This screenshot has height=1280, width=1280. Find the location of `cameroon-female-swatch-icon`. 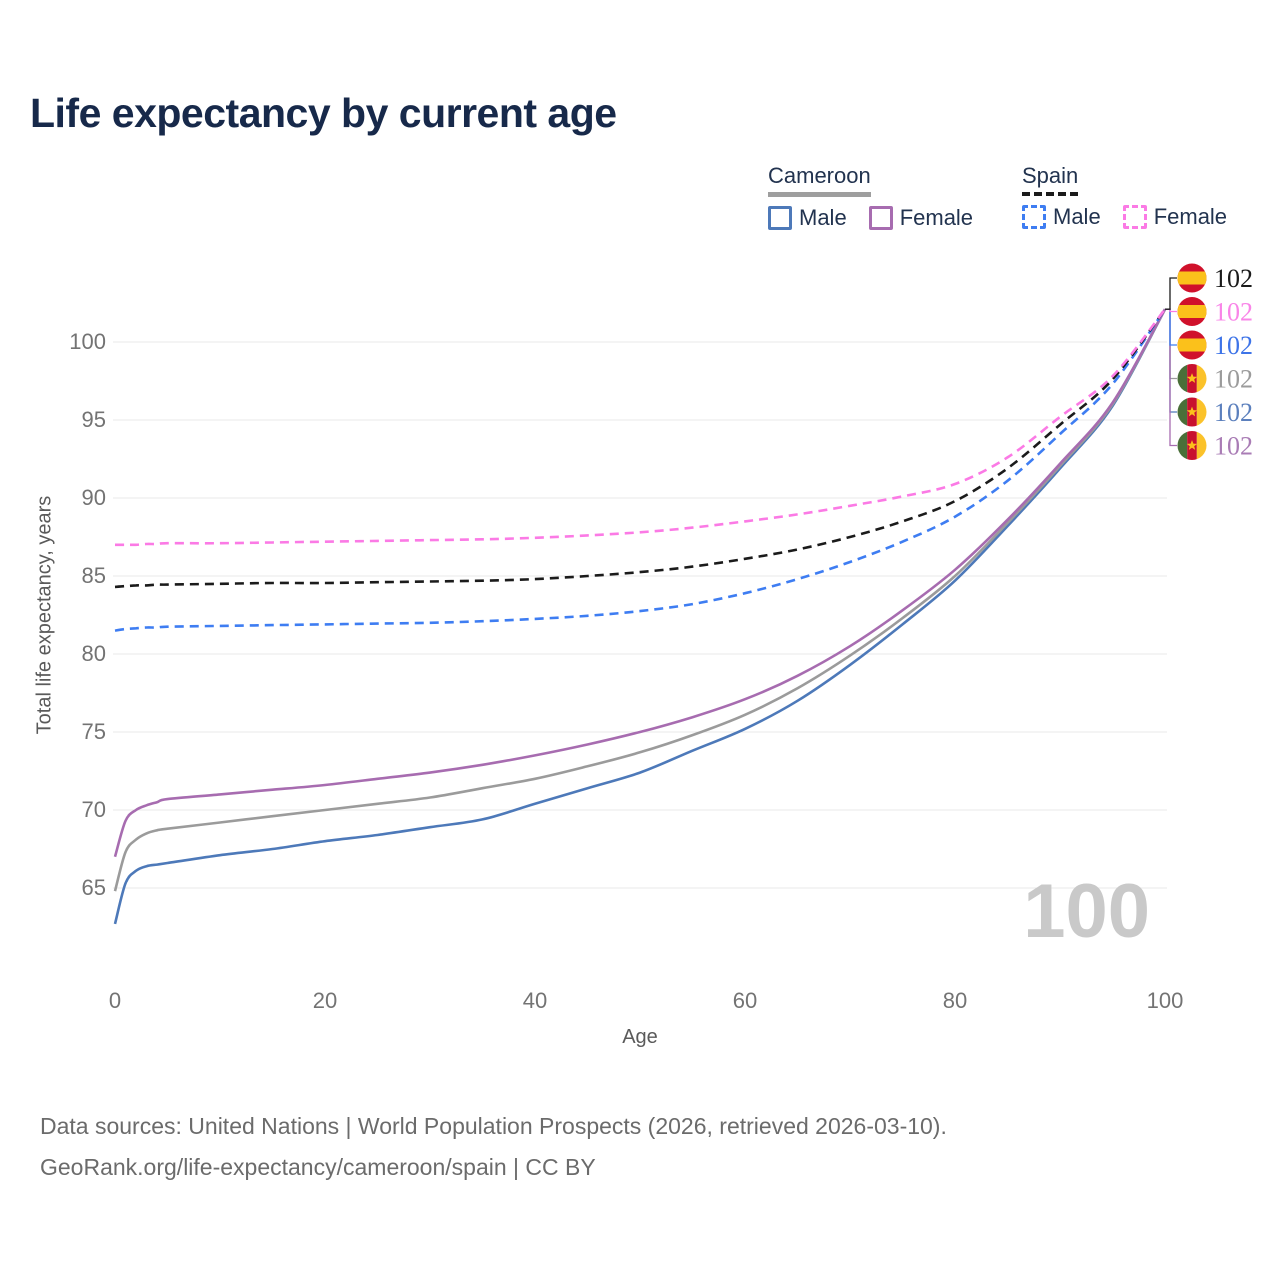

cameroon-female-swatch-icon is located at coordinates (880, 218).